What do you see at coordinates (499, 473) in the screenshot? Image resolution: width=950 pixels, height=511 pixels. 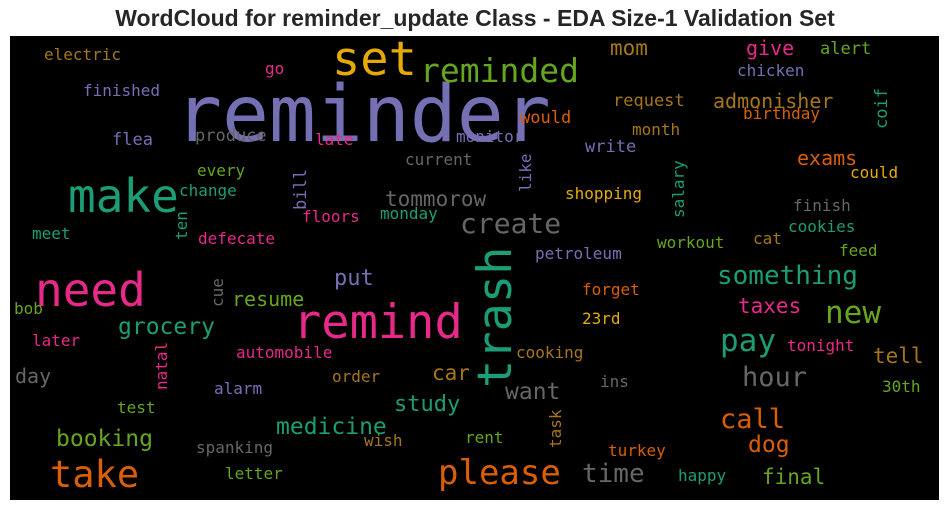 I see `word-please: please` at bounding box center [499, 473].